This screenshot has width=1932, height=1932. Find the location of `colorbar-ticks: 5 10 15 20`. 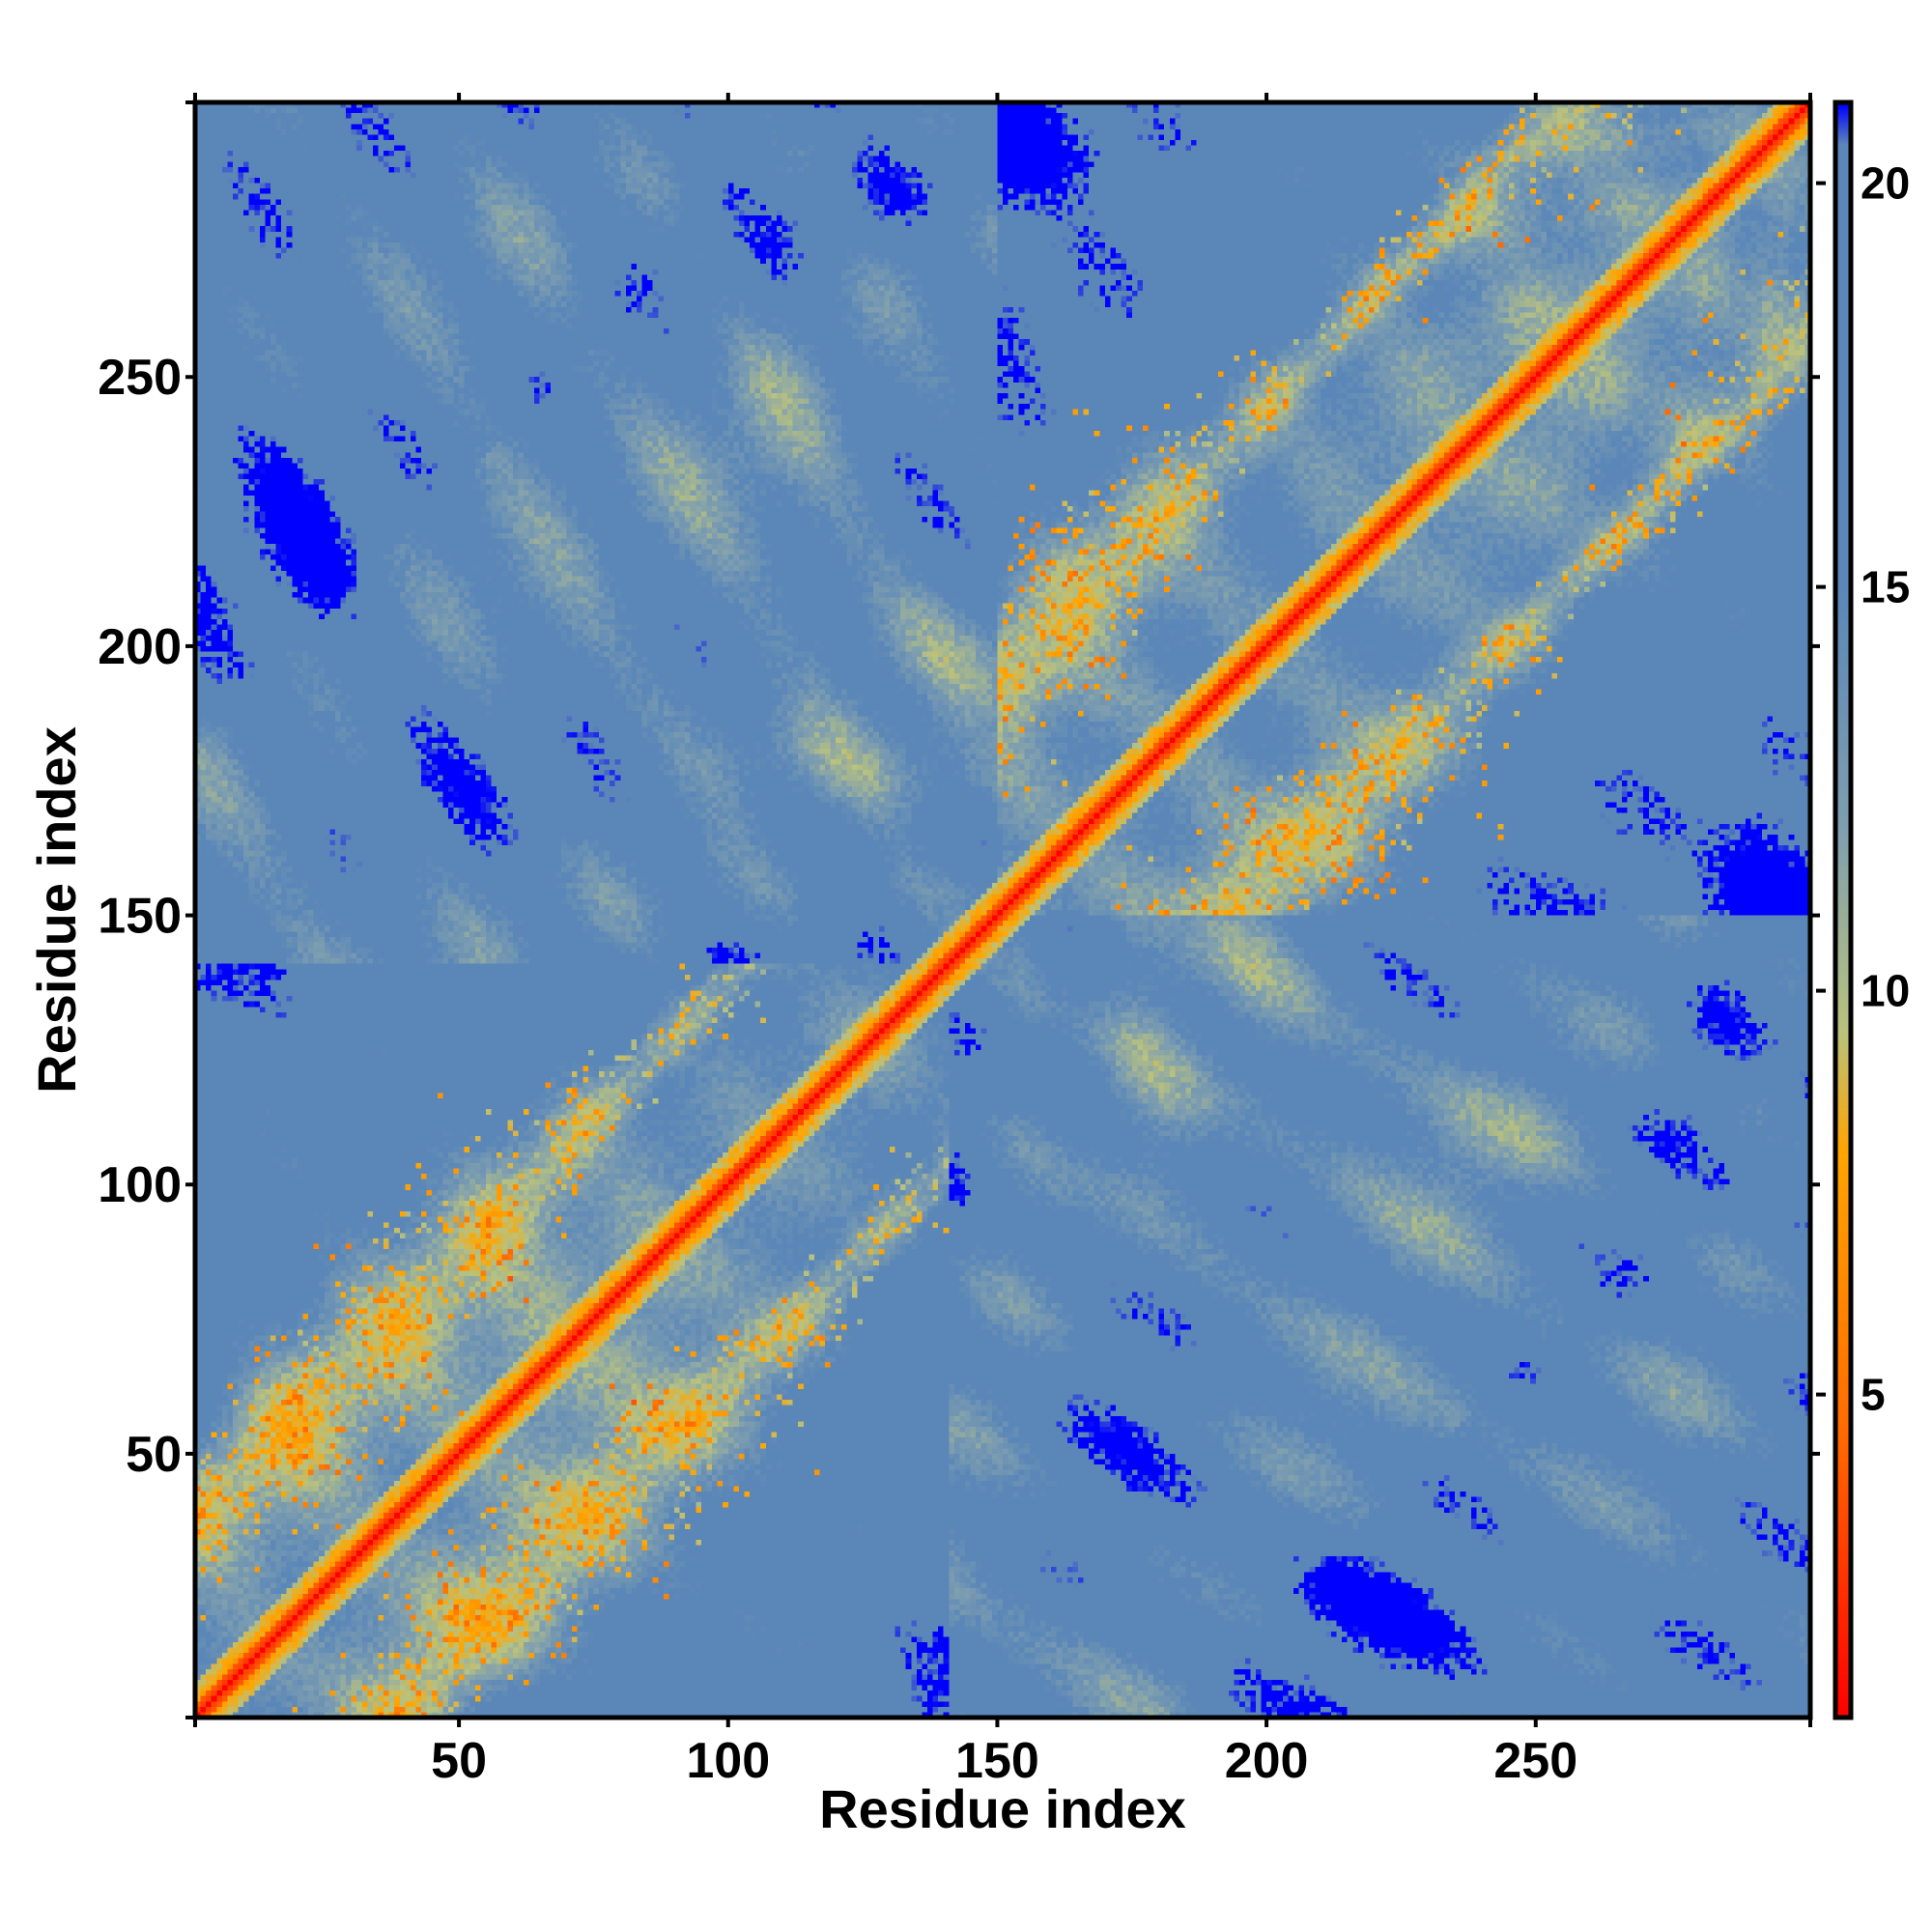

colorbar-ticks: 5 10 15 20 is located at coordinates (1860, 807).